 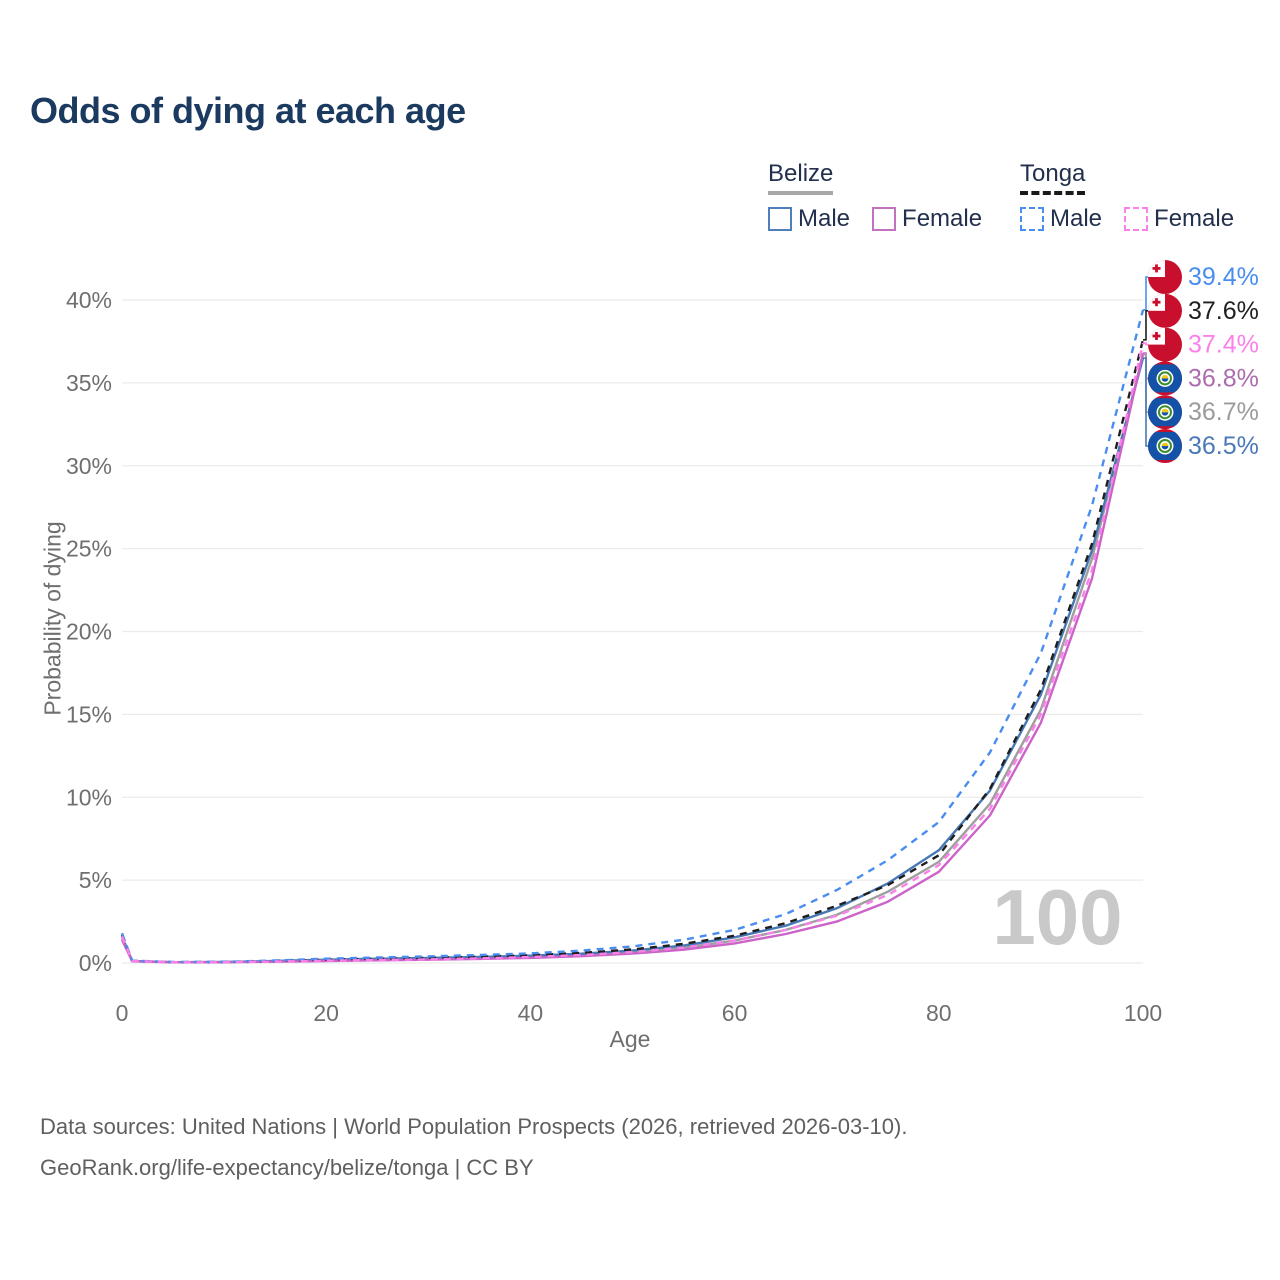 I want to click on y-tick-20: 20%, so click(x=89, y=632).